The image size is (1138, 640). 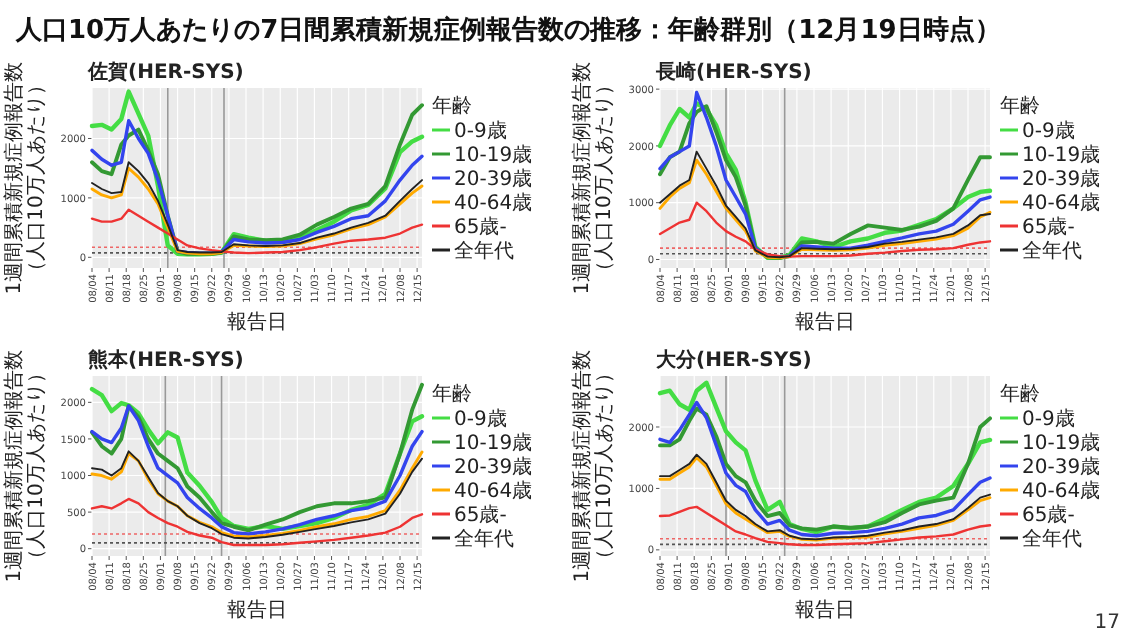 What do you see at coordinates (733, 360) in the screenshot?
I see `chart-title: 大分(HER-SYS)` at bounding box center [733, 360].